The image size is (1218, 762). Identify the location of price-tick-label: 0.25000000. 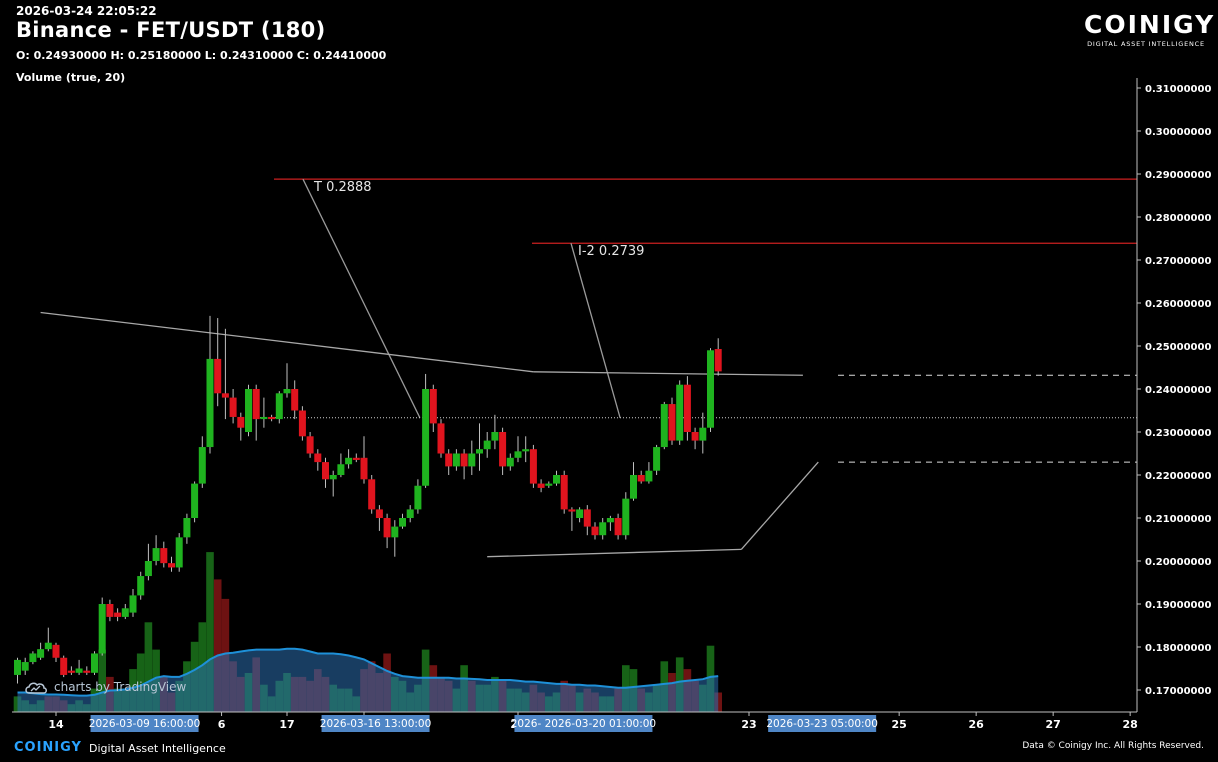
(1178, 347).